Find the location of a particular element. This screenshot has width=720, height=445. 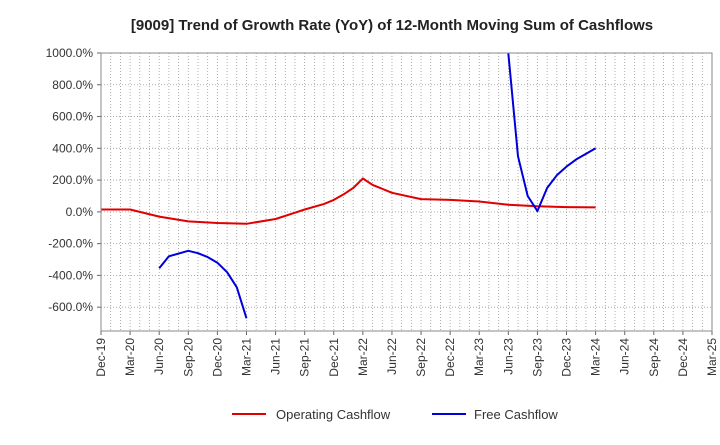

x-tick-label: Sep-20 is located at coordinates (188, 357).